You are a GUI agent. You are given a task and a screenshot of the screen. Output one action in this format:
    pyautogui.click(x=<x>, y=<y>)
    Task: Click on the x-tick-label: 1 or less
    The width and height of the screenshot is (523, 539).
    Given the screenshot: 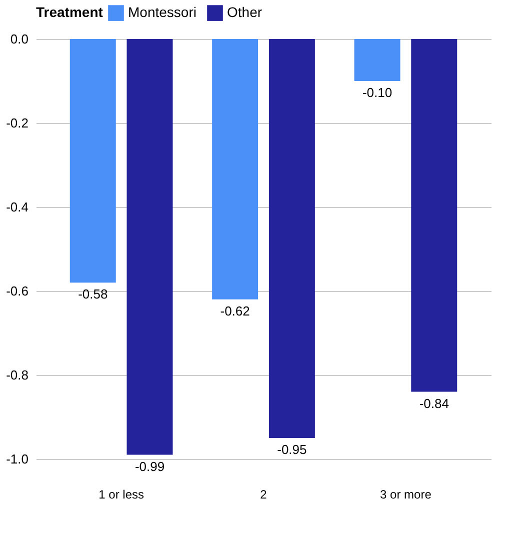 What is the action you would take?
    pyautogui.click(x=121, y=495)
    